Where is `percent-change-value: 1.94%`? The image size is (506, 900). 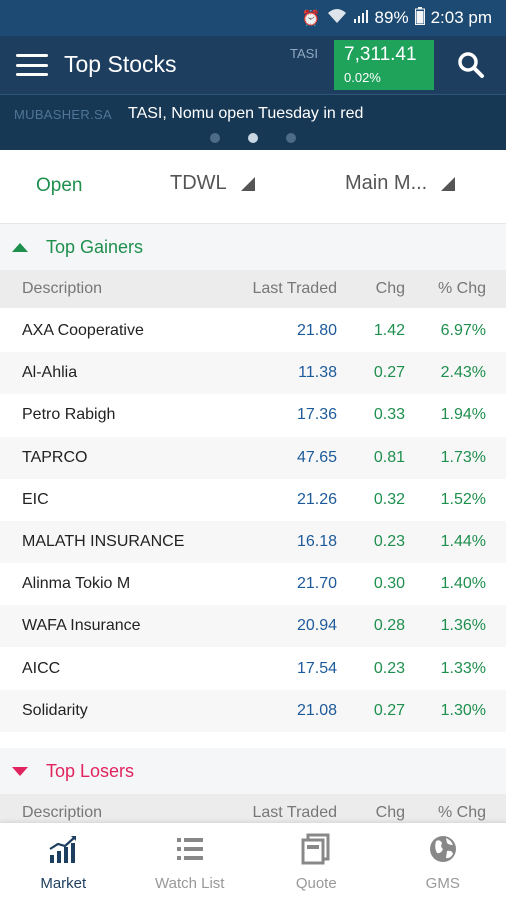 percent-change-value: 1.94% is located at coordinates (463, 415).